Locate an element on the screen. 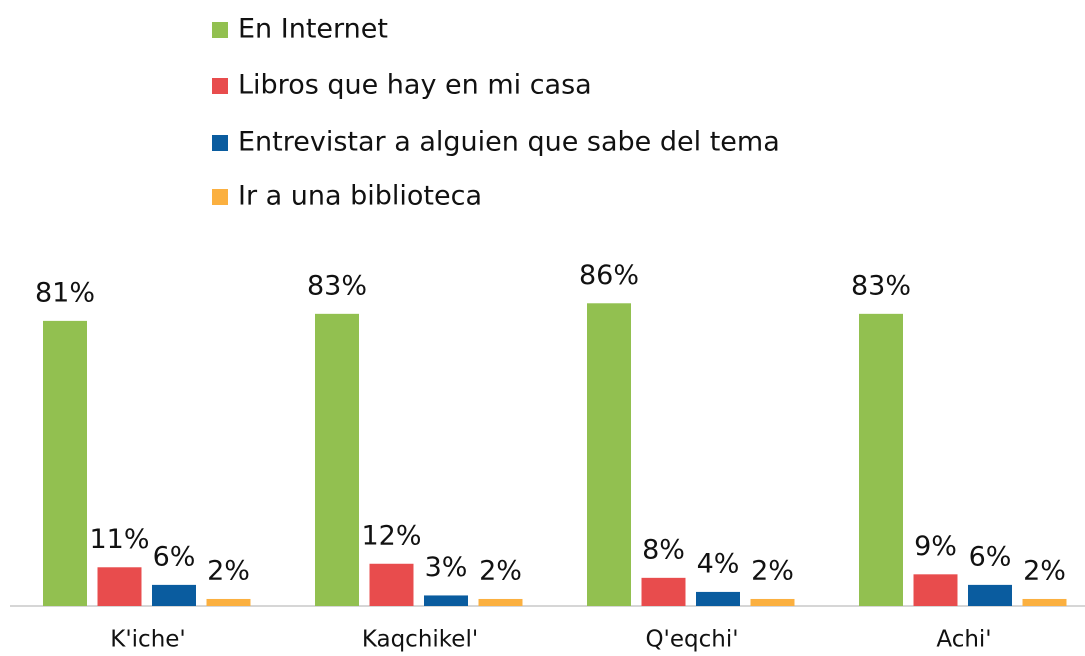 This screenshot has width=1085, height=656. data-label: 4% is located at coordinates (718, 563).